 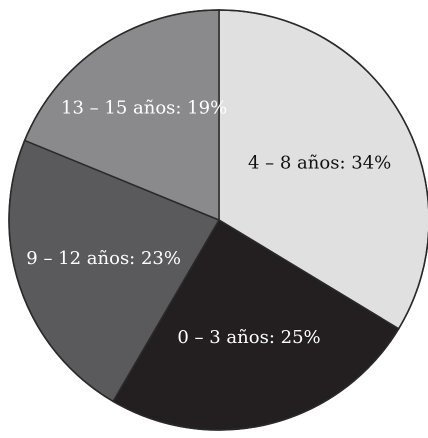 What do you see at coordinates (248, 337) in the screenshot?
I see `pie-label-2: 0 – 3 años: 25%` at bounding box center [248, 337].